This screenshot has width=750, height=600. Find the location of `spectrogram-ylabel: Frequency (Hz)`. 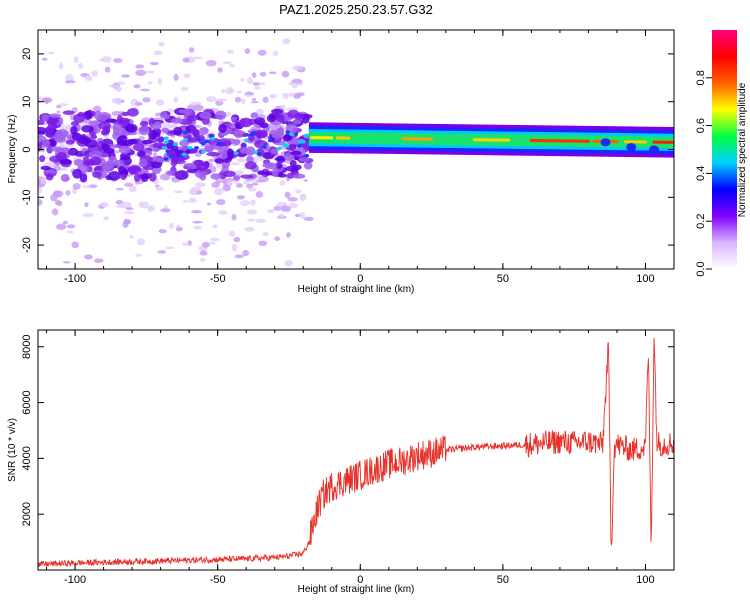

spectrogram-ylabel: Frequency (Hz) is located at coordinates (12, 149).